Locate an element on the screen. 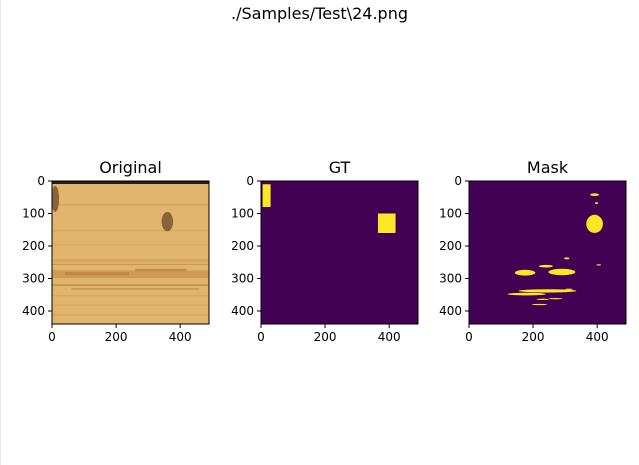 The width and height of the screenshot is (639, 465). figure-title: ./Samples/Test\24.png is located at coordinates (319, 13).